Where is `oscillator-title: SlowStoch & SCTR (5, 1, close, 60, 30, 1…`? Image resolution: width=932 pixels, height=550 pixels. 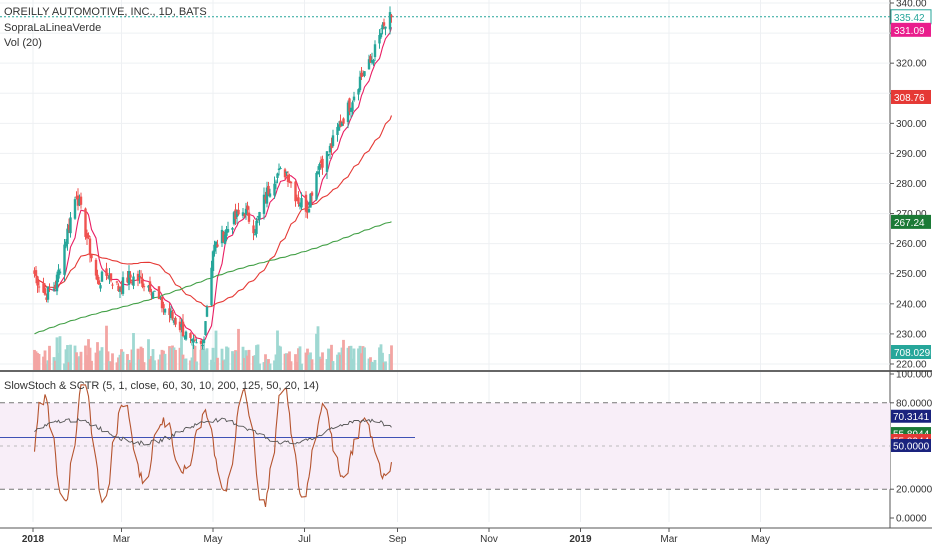
oscillator-title: SlowStoch & SCTR (5, 1, close, 60, 30, 1… is located at coordinates (161, 386).